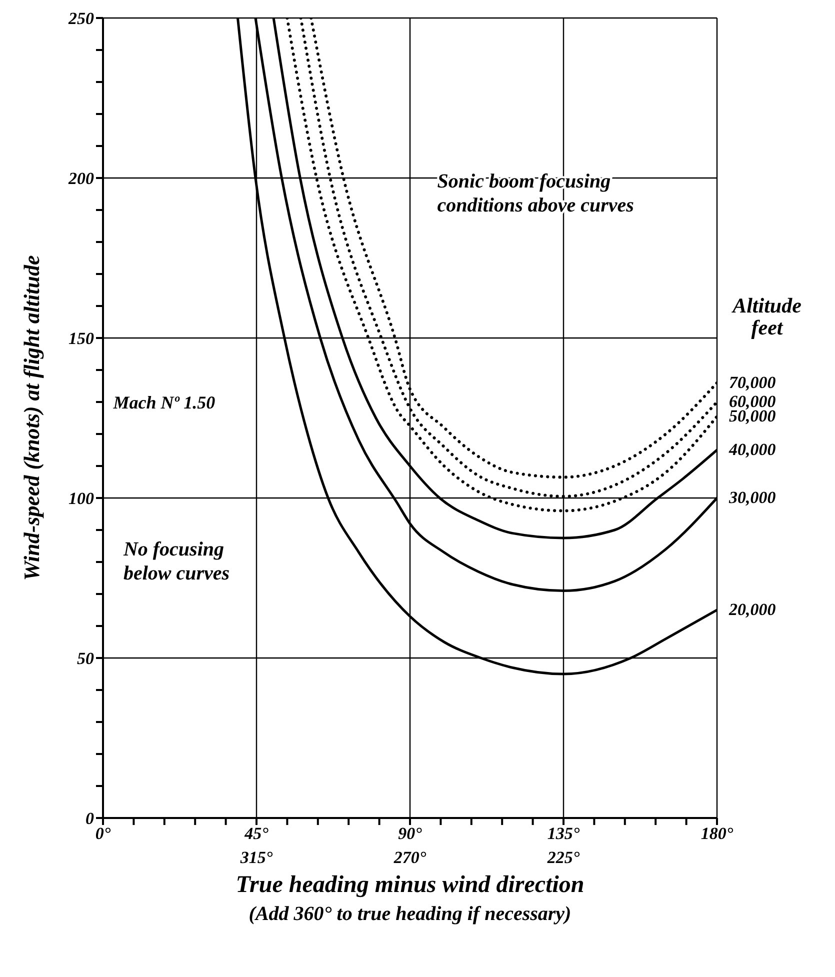 This screenshot has height=977, width=835. I want to click on y-tick-label: 0, so click(90, 818).